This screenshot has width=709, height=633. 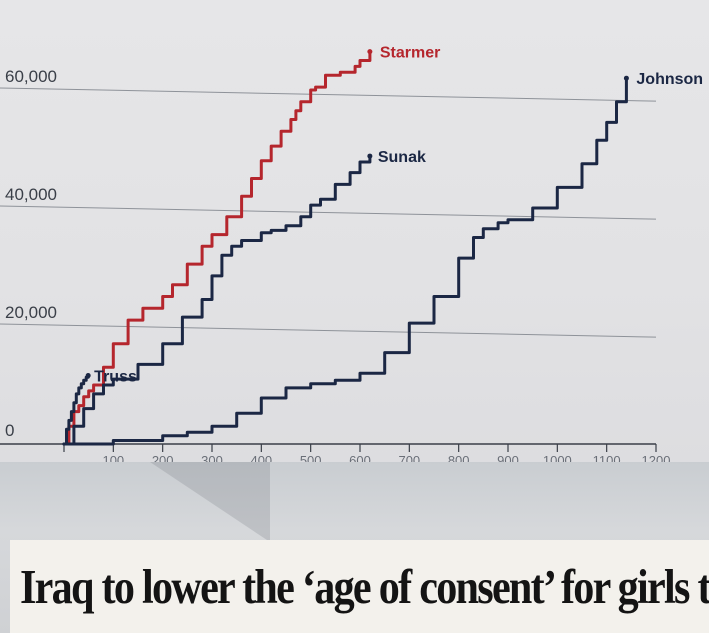 I want to click on series-label-sunak: Sunak, so click(x=402, y=157).